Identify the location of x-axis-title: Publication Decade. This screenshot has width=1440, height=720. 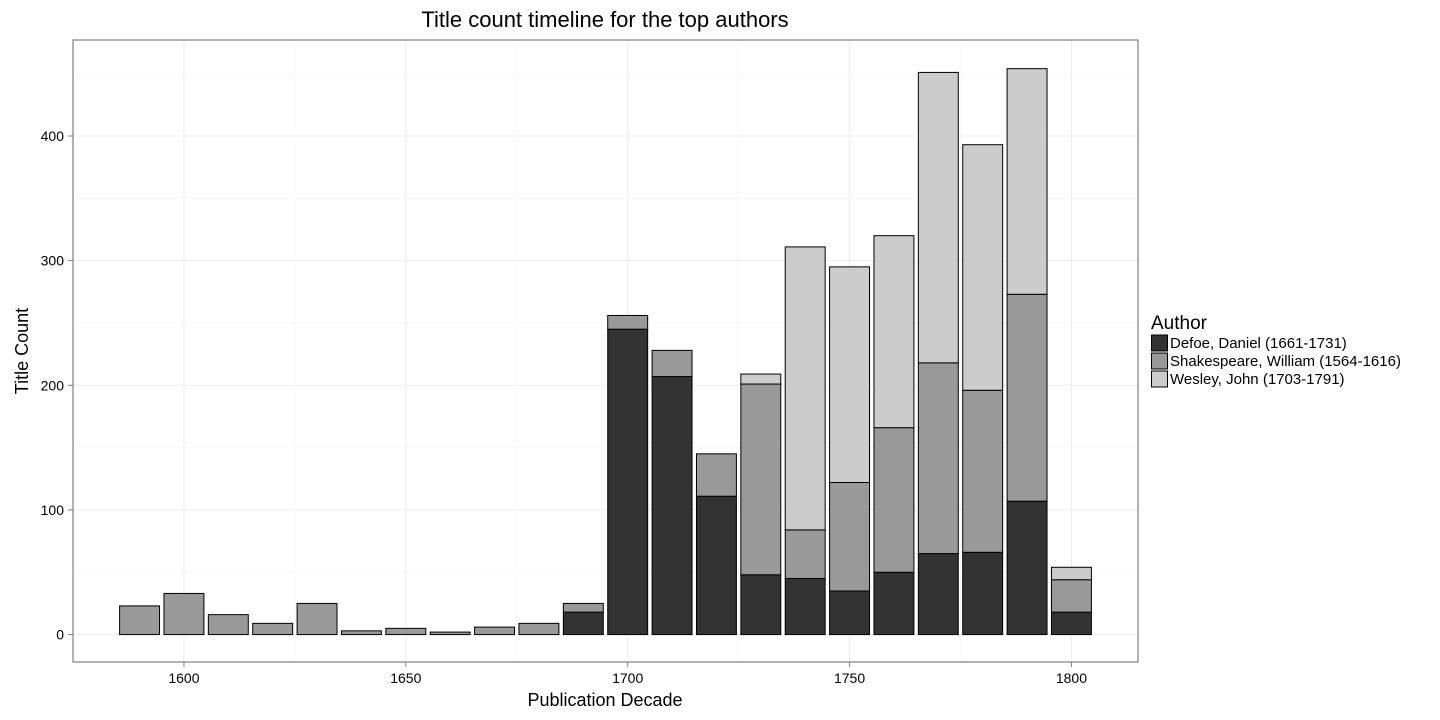
(604, 700).